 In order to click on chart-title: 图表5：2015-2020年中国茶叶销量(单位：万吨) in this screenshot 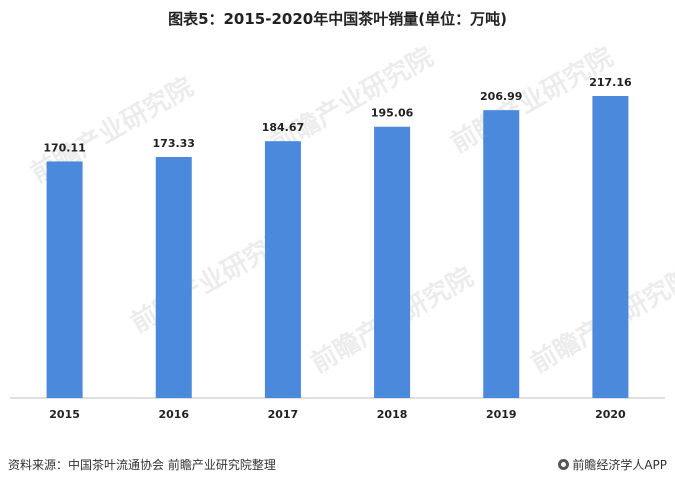, I will do `click(337, 19)`.